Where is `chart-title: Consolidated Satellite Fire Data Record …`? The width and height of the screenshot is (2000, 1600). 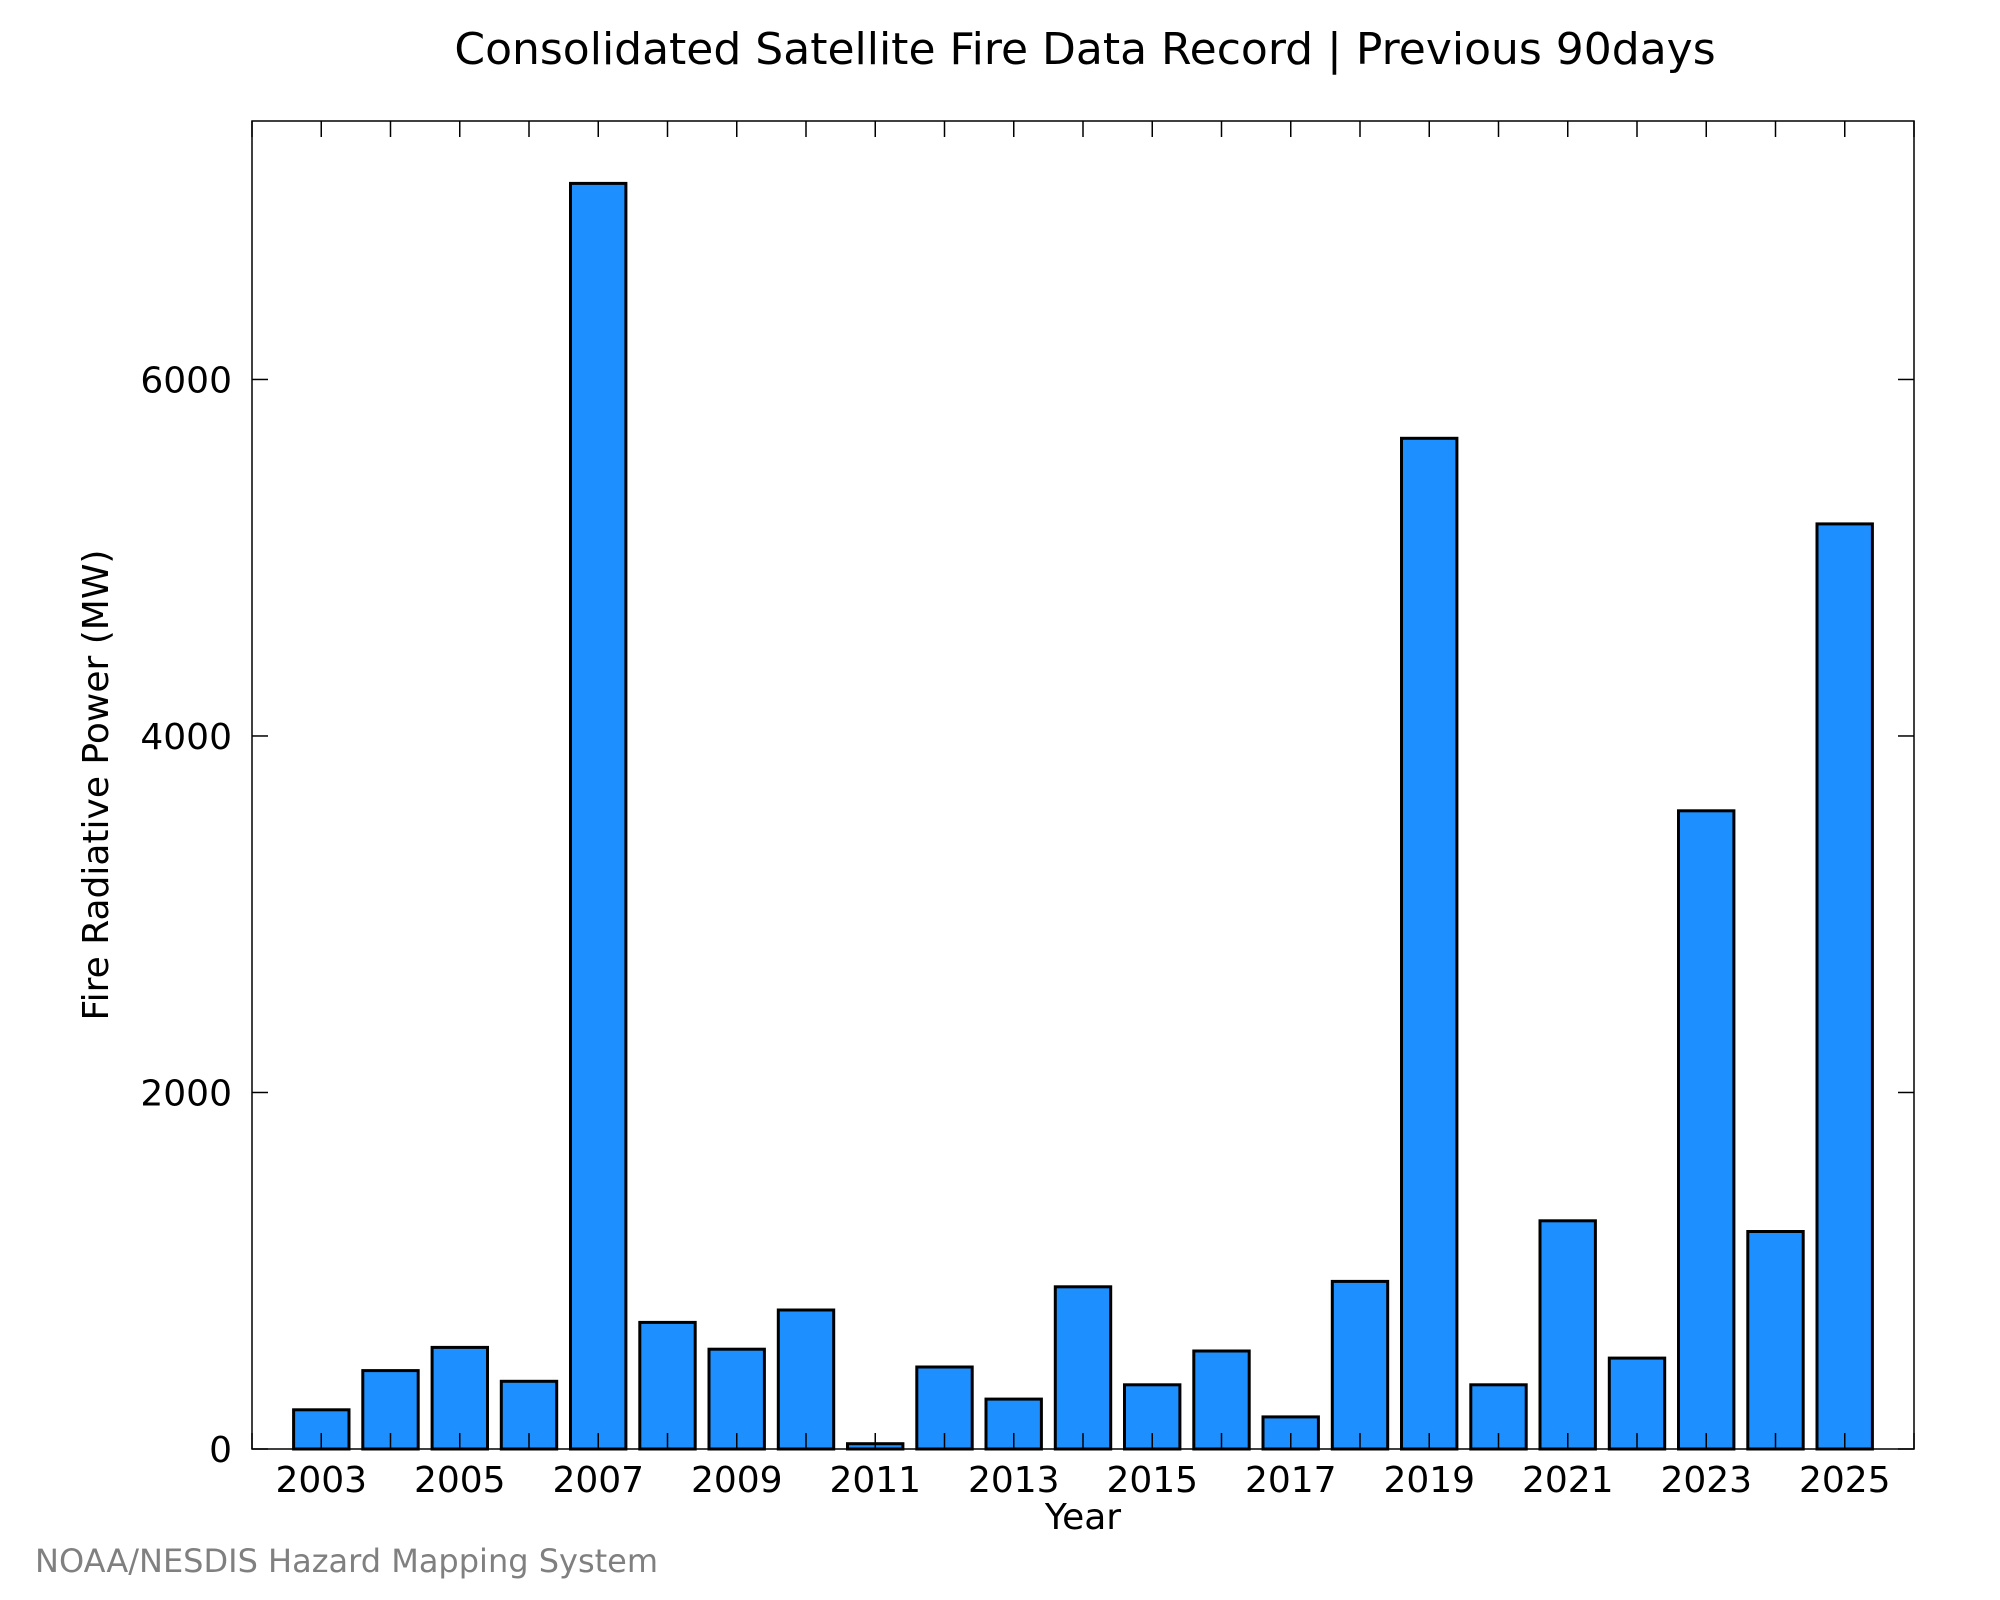
chart-title: Consolidated Satellite Fire Data Record … is located at coordinates (1084, 49).